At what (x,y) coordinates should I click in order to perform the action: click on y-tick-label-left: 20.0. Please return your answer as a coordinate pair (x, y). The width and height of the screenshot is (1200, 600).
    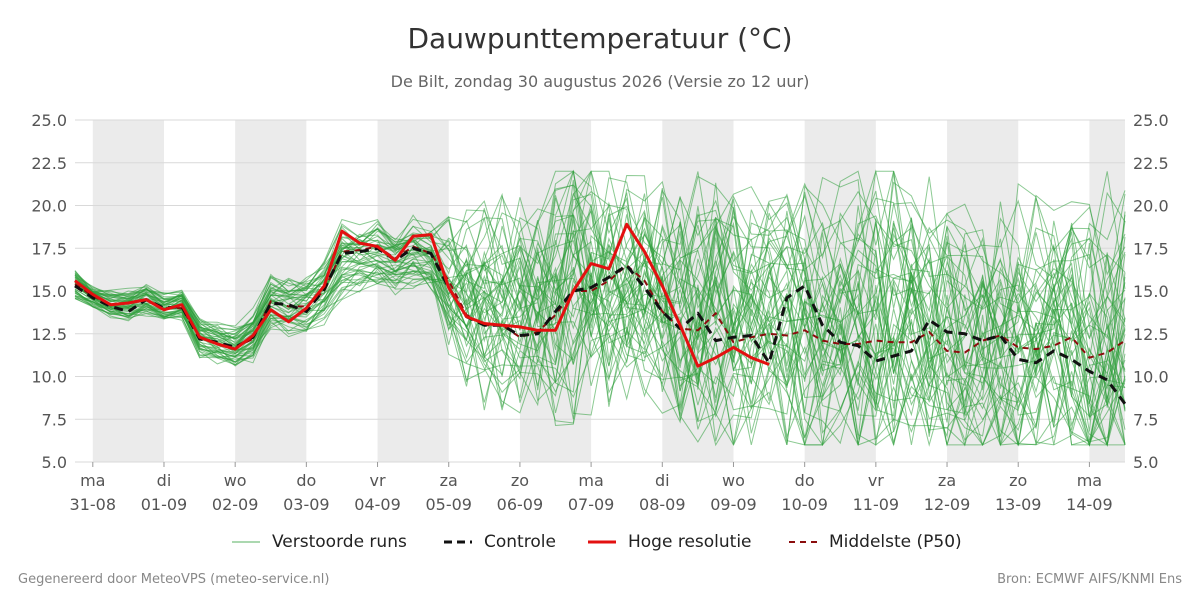
    Looking at the image, I should click on (49, 206).